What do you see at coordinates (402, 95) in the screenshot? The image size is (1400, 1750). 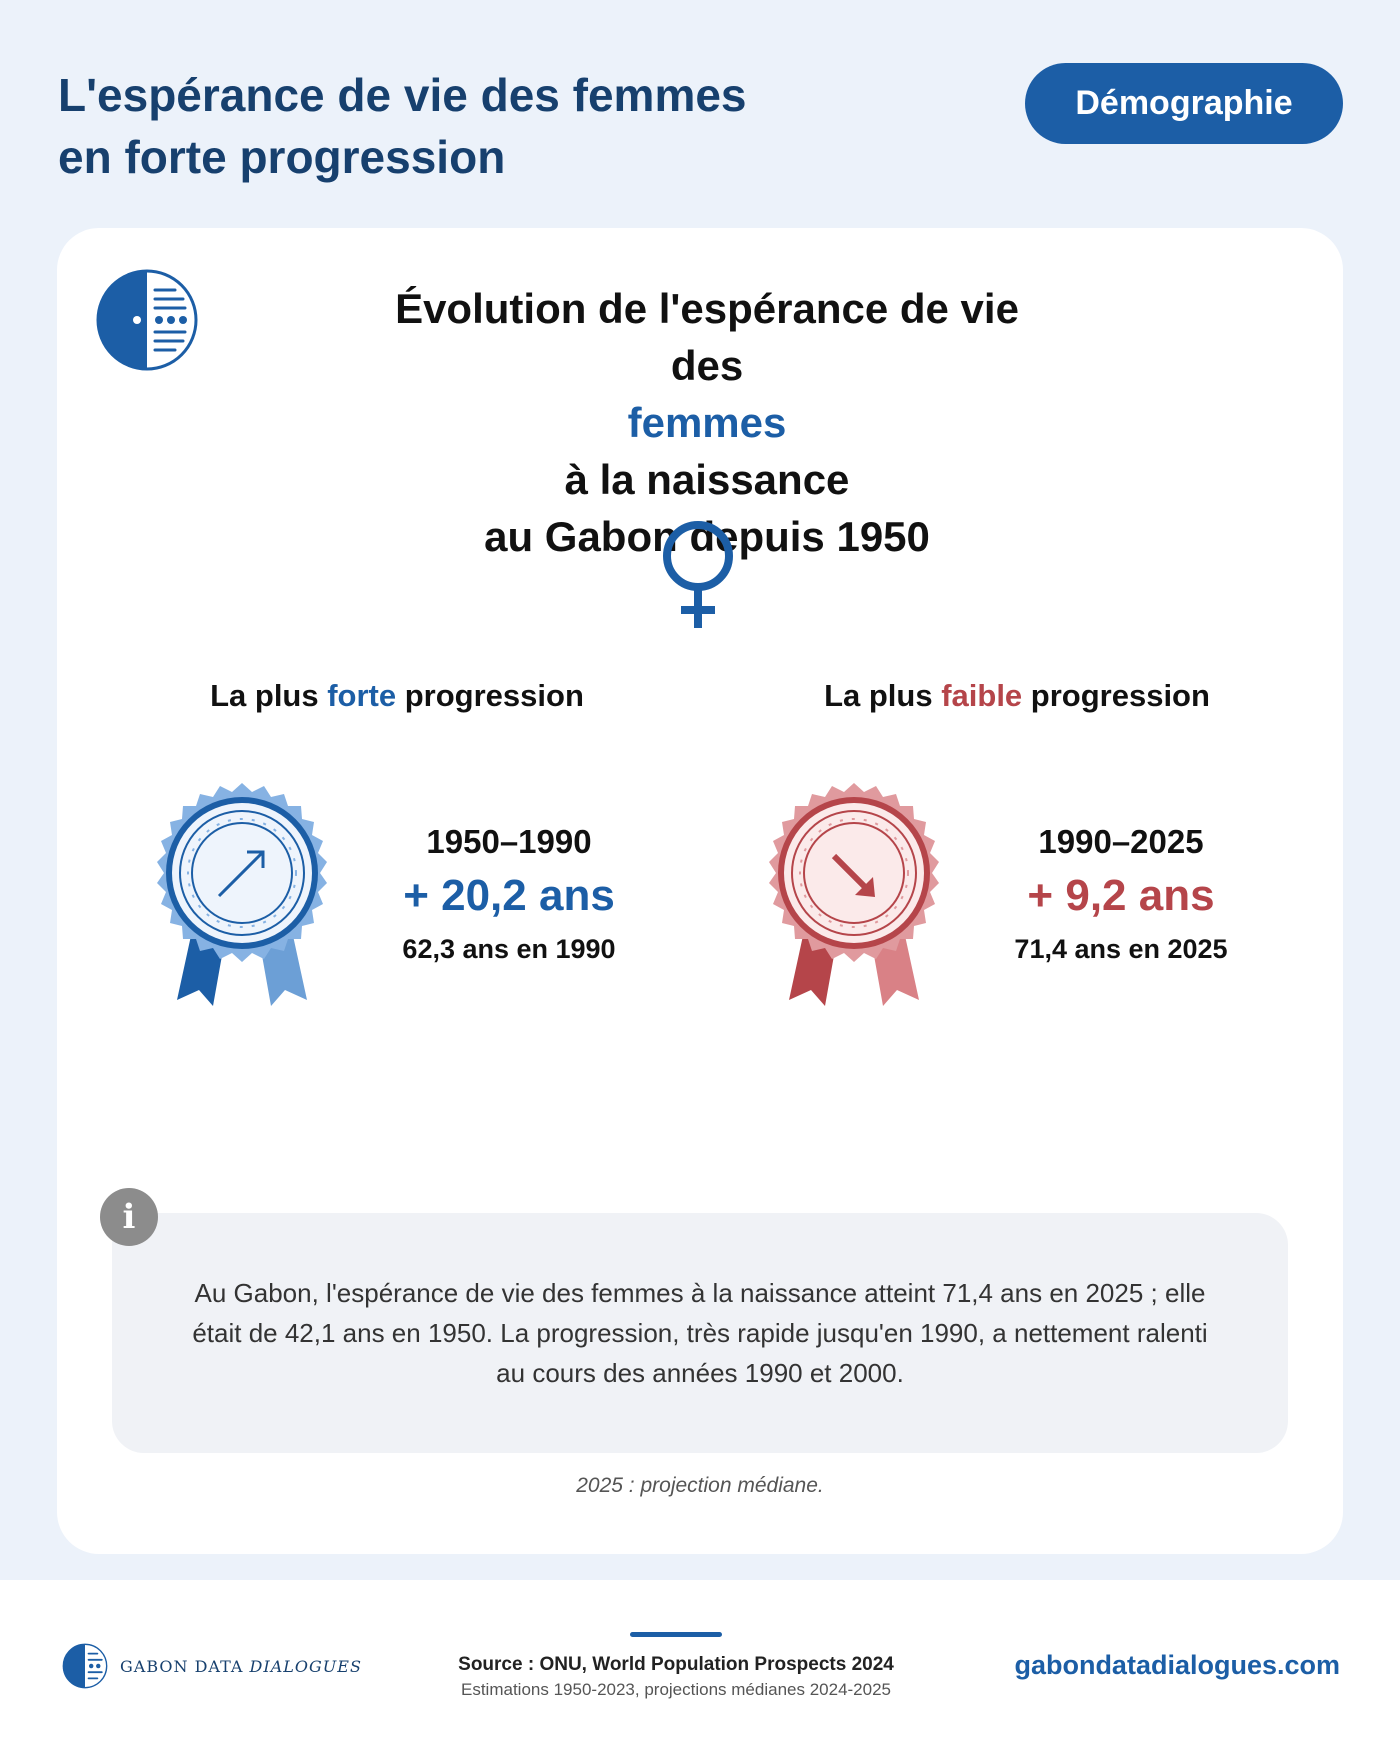 I see `page-title-line-1: L'espérance de vie des femmes` at bounding box center [402, 95].